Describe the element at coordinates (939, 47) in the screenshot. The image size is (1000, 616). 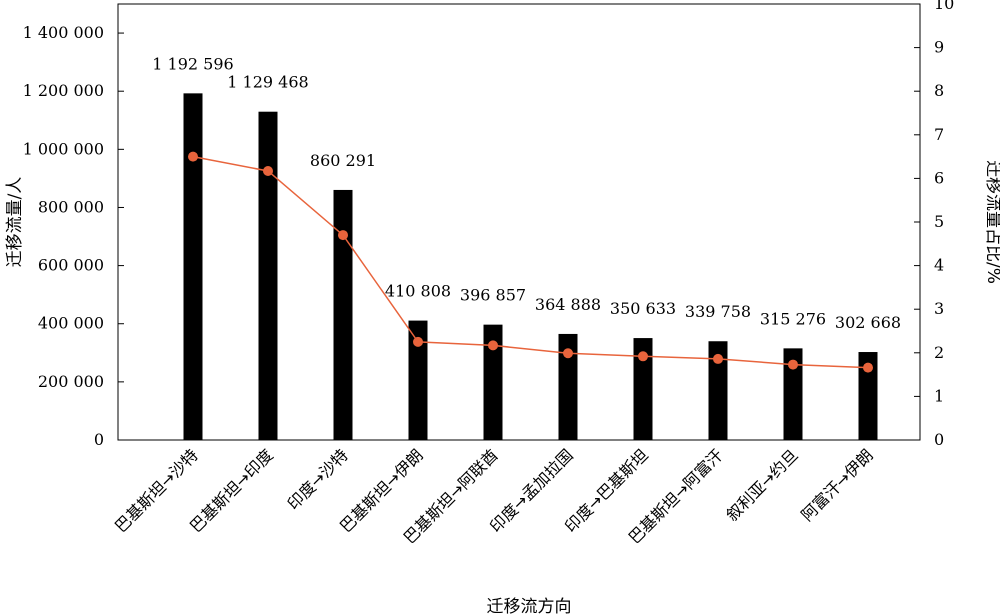
I see `right-tick-label: 9` at that location.